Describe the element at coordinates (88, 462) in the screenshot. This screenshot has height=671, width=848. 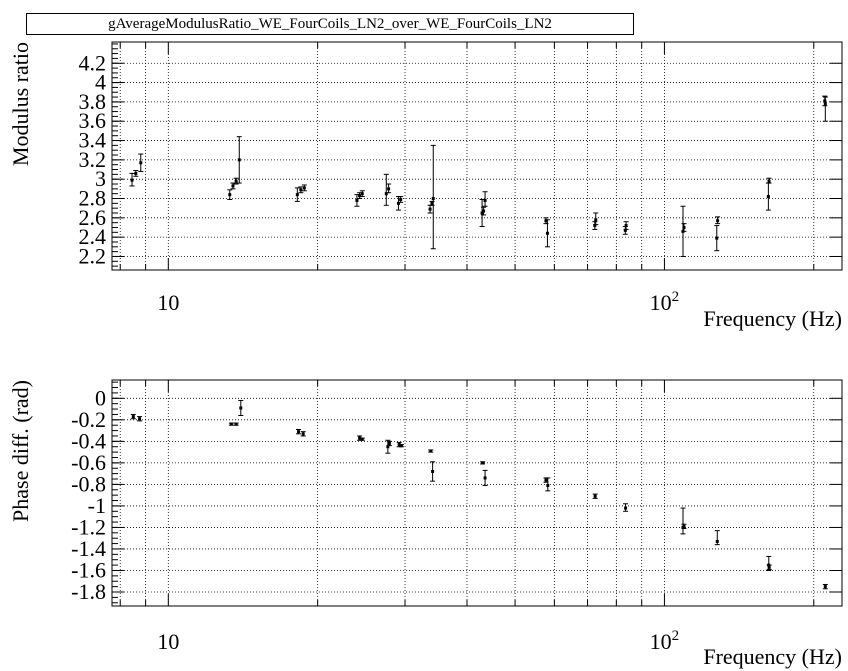
I see `y-tick-label: -0.6` at that location.